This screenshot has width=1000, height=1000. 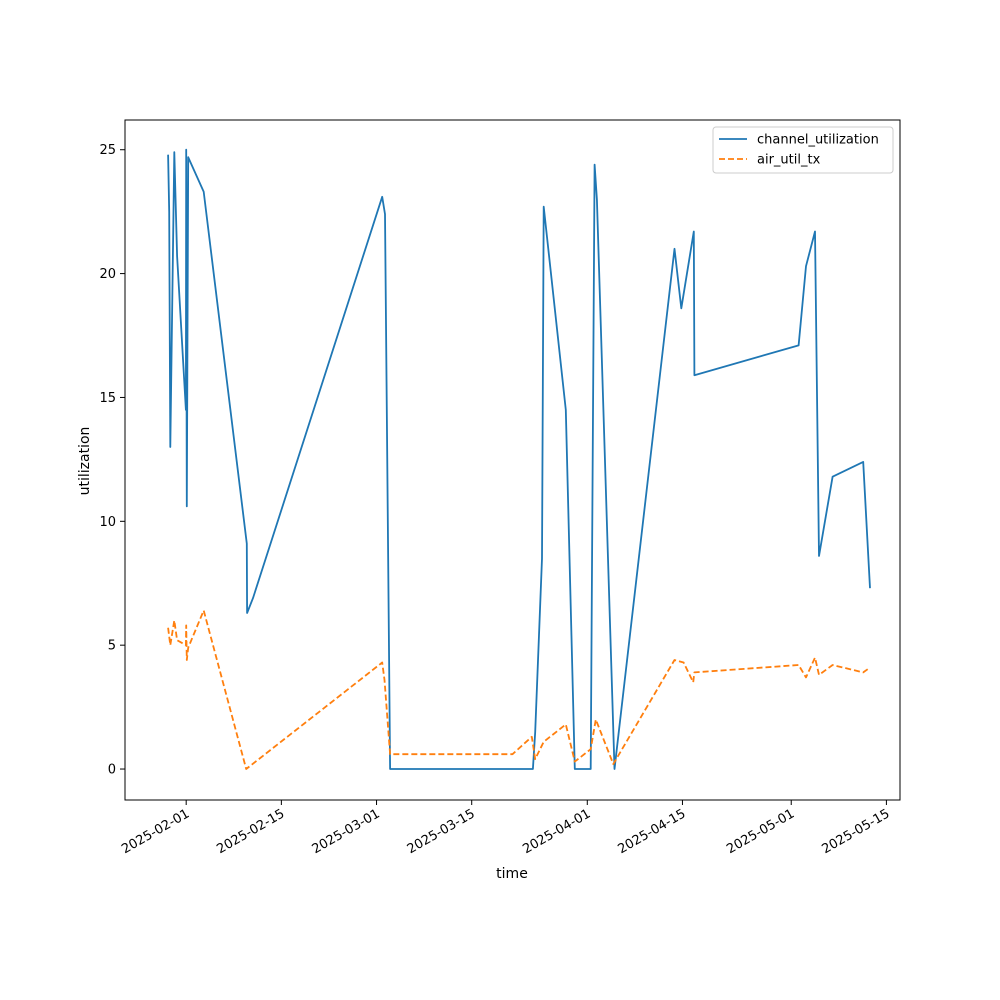 What do you see at coordinates (789, 160) in the screenshot?
I see `legend-label: air_util_tx` at bounding box center [789, 160].